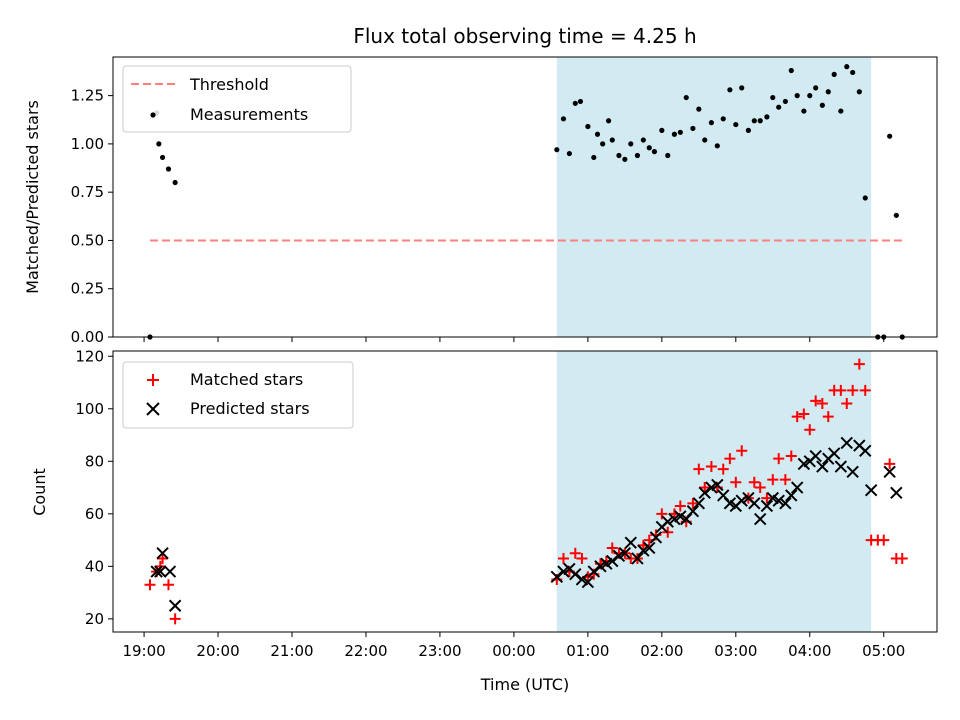 The width and height of the screenshot is (960, 720). Describe the element at coordinates (94, 514) in the screenshot. I see `count-y-tick-label: 60` at that location.